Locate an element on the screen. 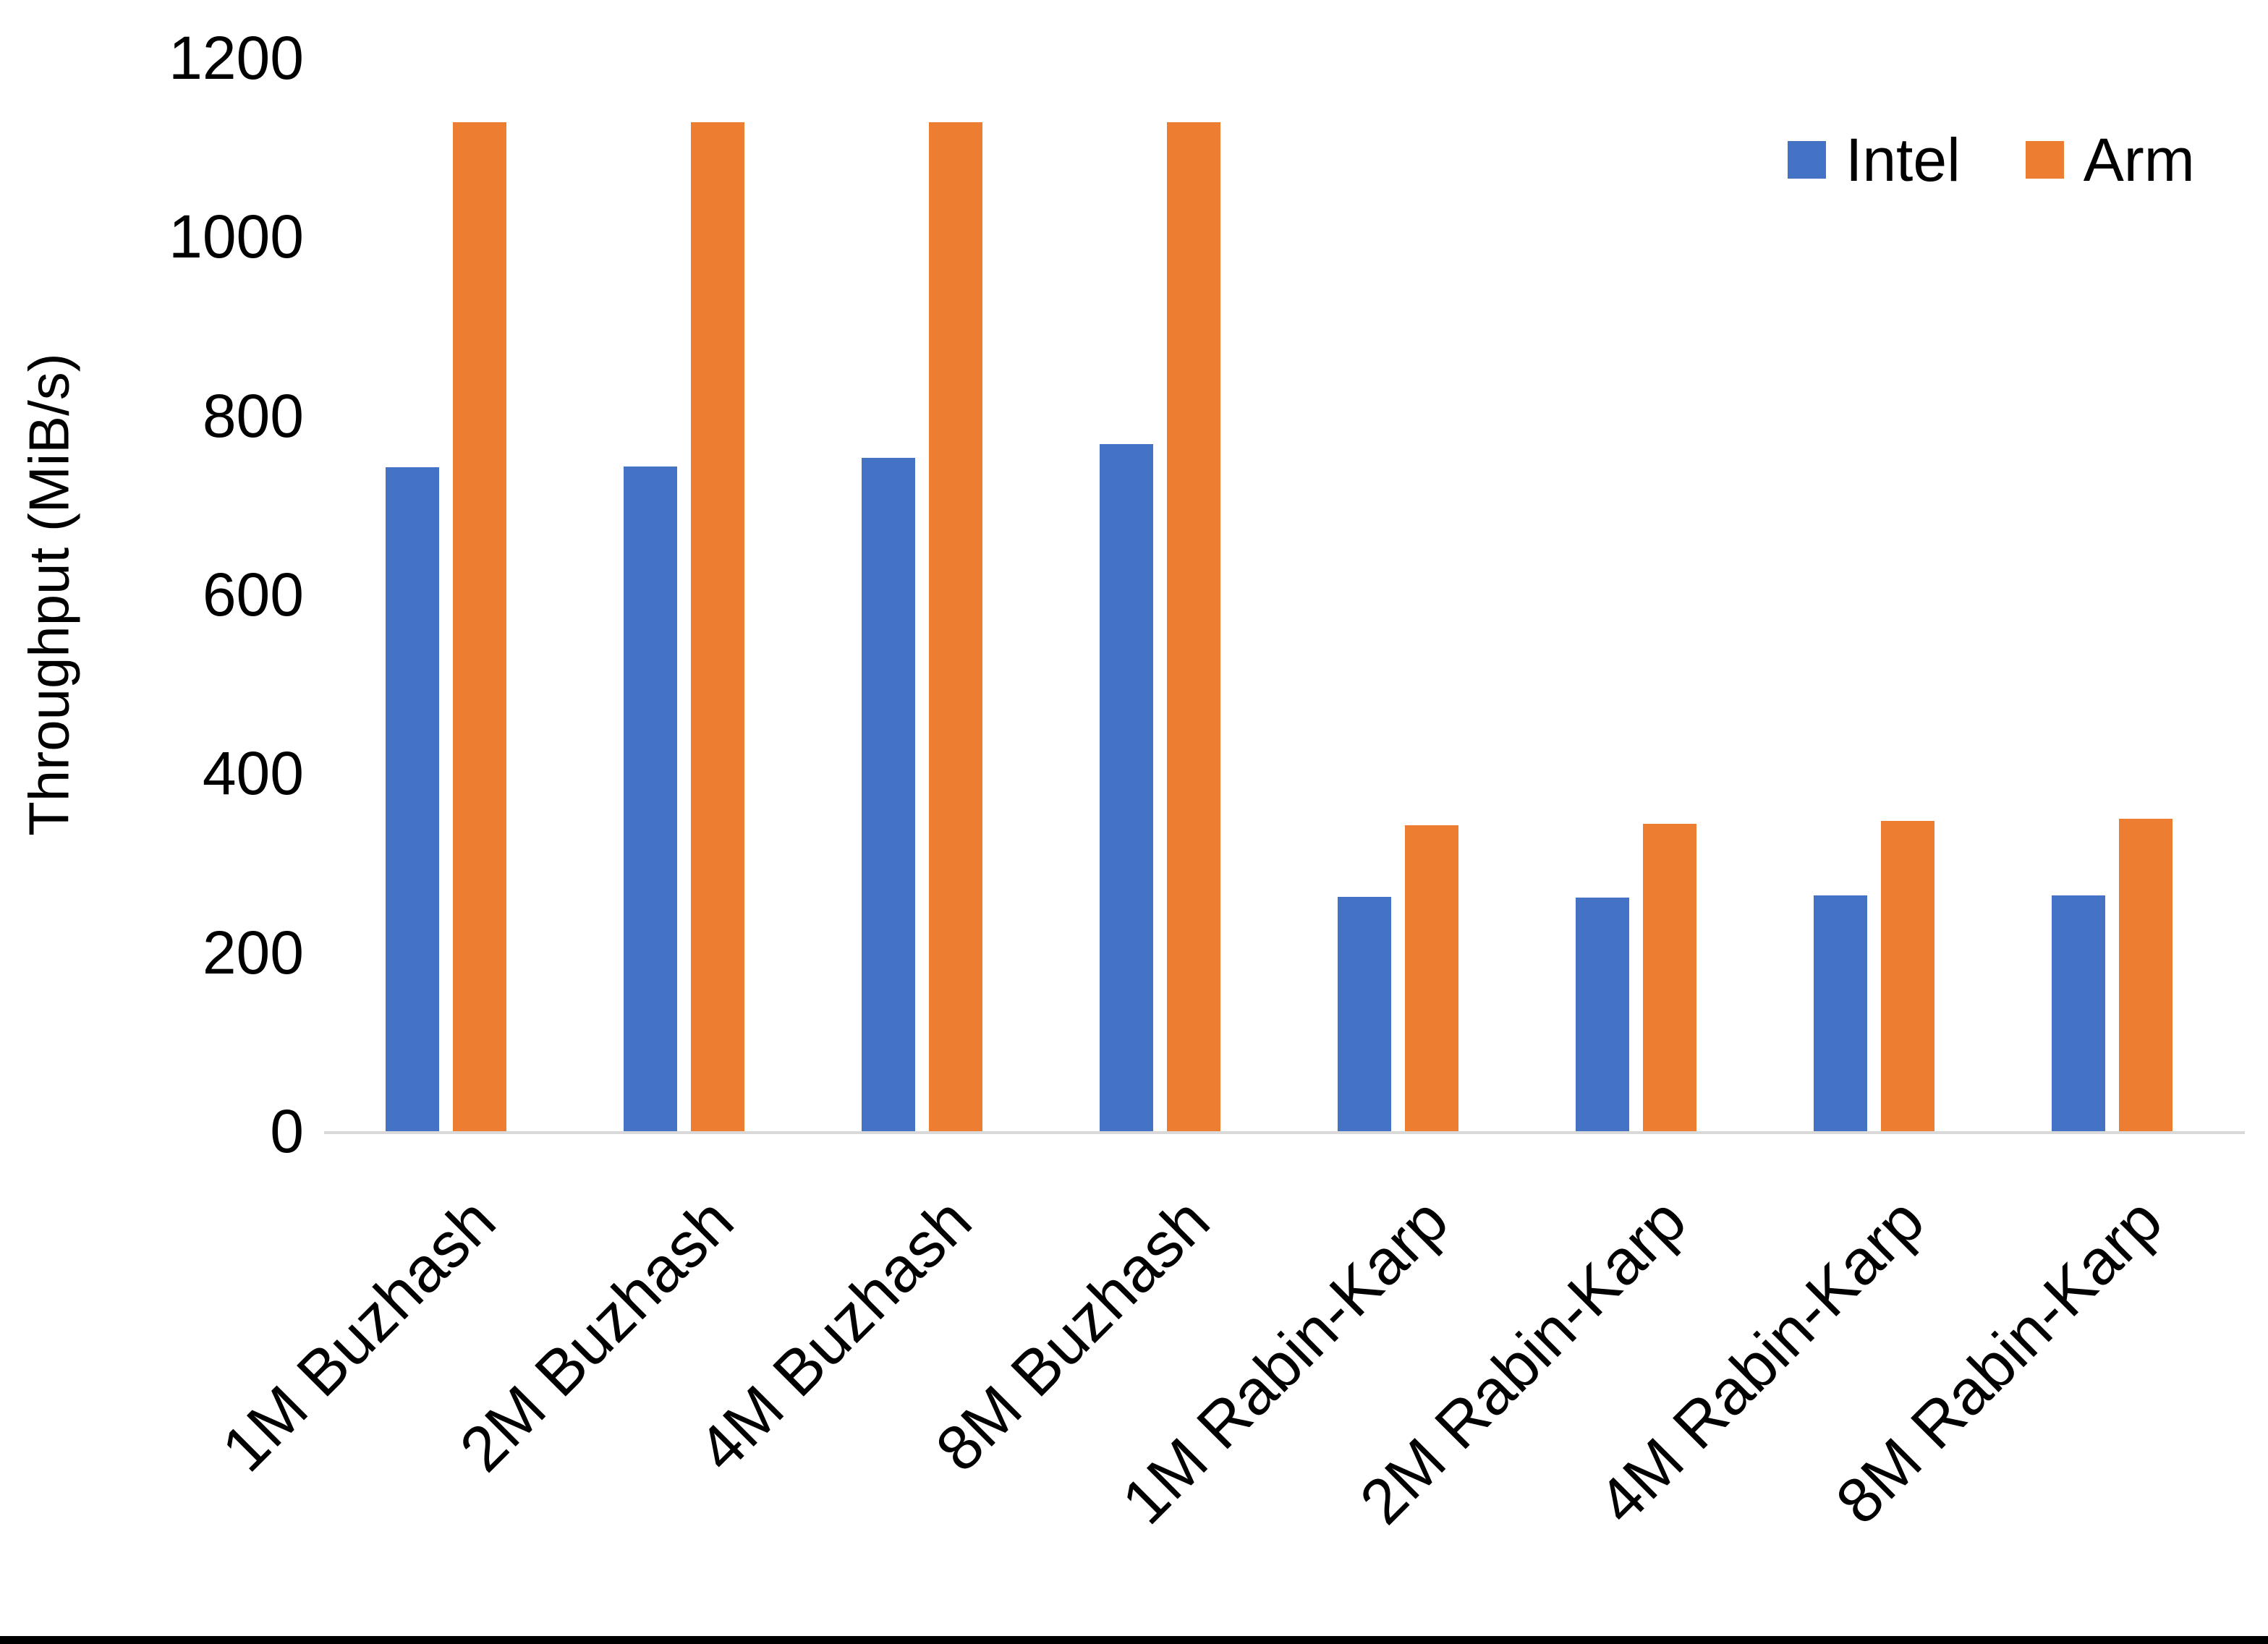 The width and height of the screenshot is (2268, 1644). y-tick-label-1000: 1000 is located at coordinates (237, 237).